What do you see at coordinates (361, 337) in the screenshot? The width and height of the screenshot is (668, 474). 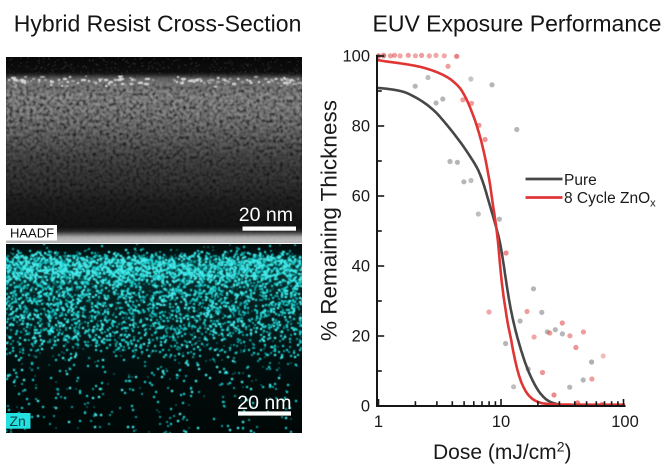 I see `svg-text: 20` at bounding box center [361, 337].